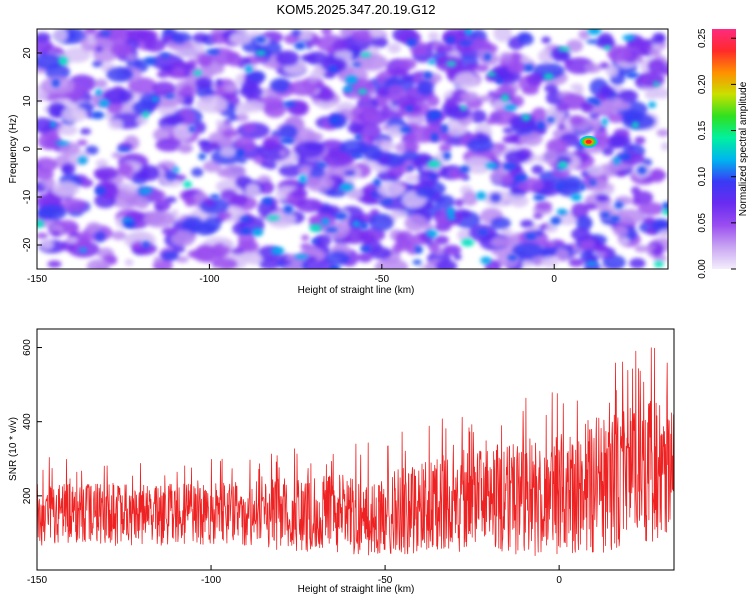  Describe the element at coordinates (356, 290) in the screenshot. I see `spectrogram-x-label: Height of straight line (km)` at that location.